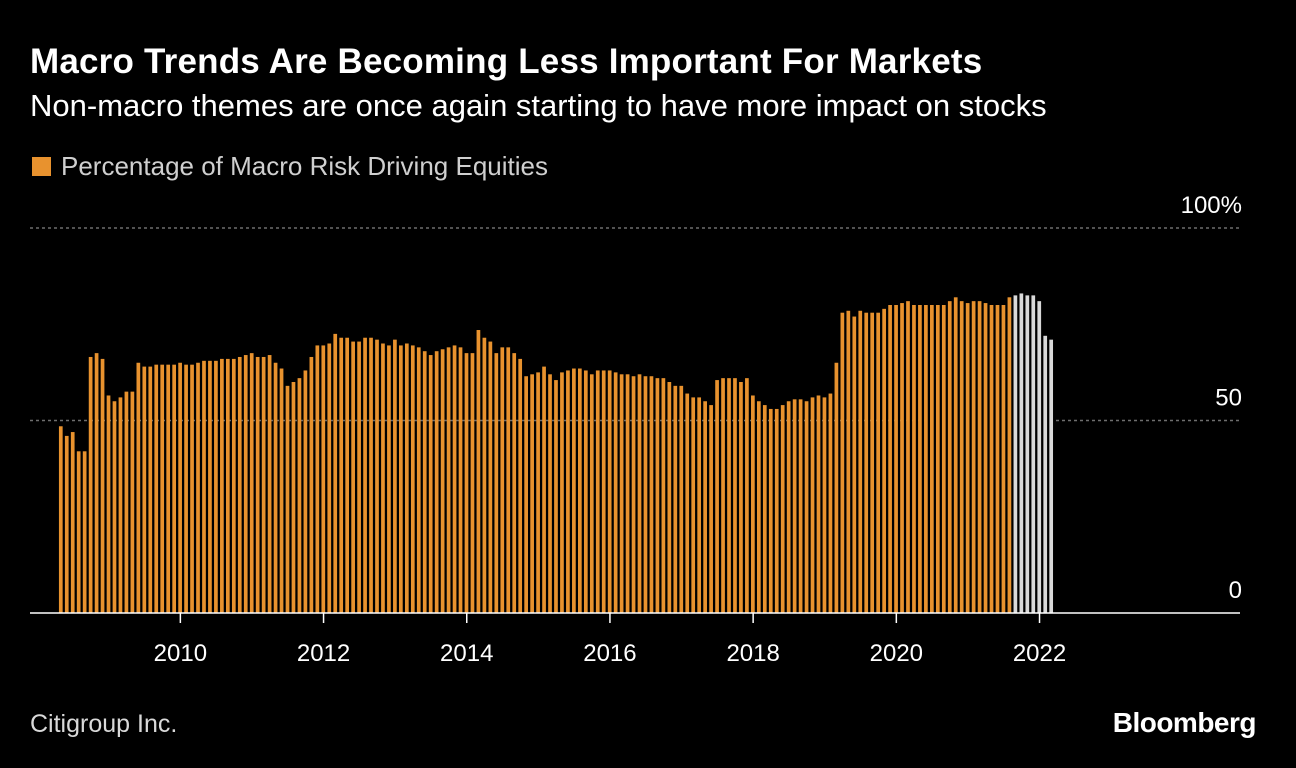 The image size is (1296, 768). What do you see at coordinates (1039, 653) in the screenshot?
I see `x-tick-label: 2022` at bounding box center [1039, 653].